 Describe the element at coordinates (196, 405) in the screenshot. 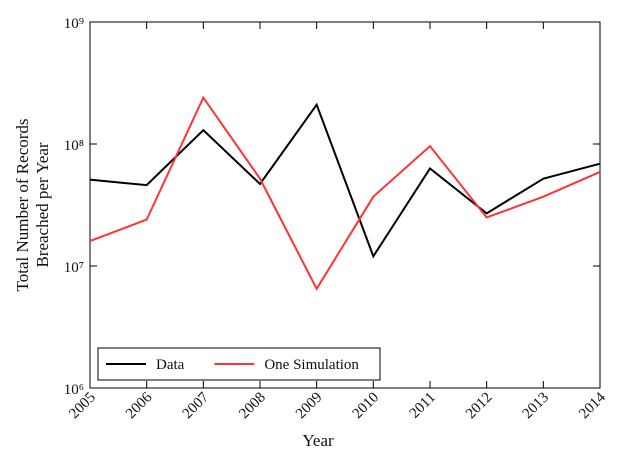

I see `x-tick-label: 2007` at that location.